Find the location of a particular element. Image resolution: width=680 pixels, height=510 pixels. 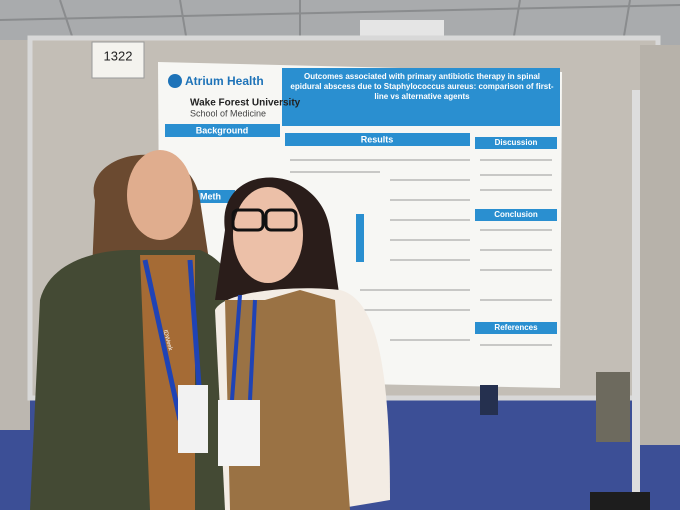

background-person-legs is located at coordinates (489, 400).